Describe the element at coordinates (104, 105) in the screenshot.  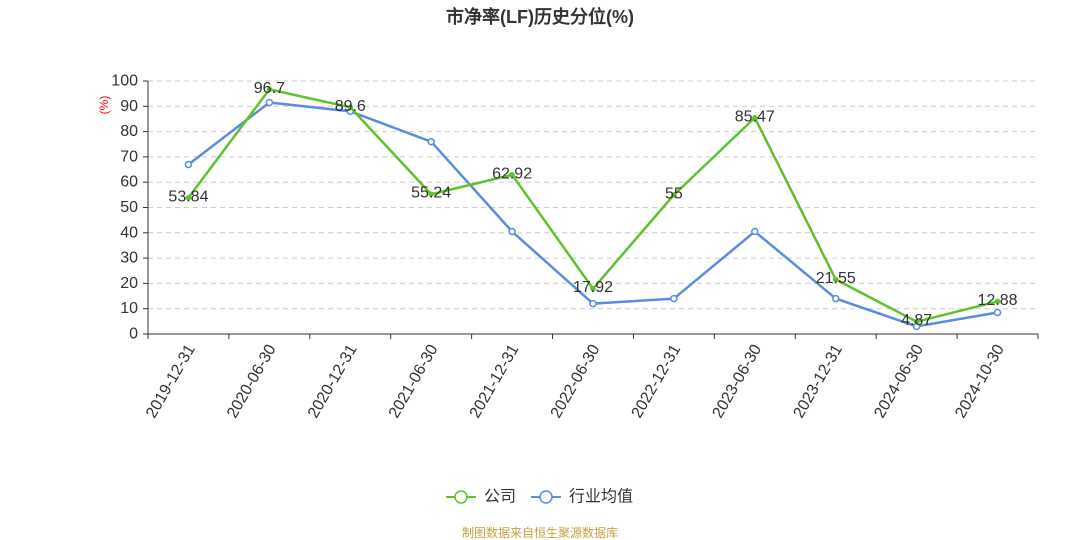
I see `y-axis-label: (%)` at that location.